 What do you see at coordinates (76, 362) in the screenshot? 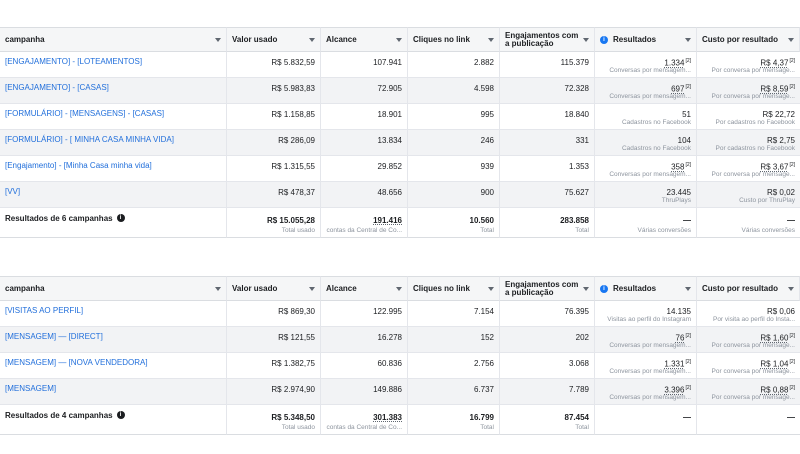
I see `campaign-name-link: [MENSAGEM] — [NOVA VENDEDORA]` at bounding box center [76, 362].